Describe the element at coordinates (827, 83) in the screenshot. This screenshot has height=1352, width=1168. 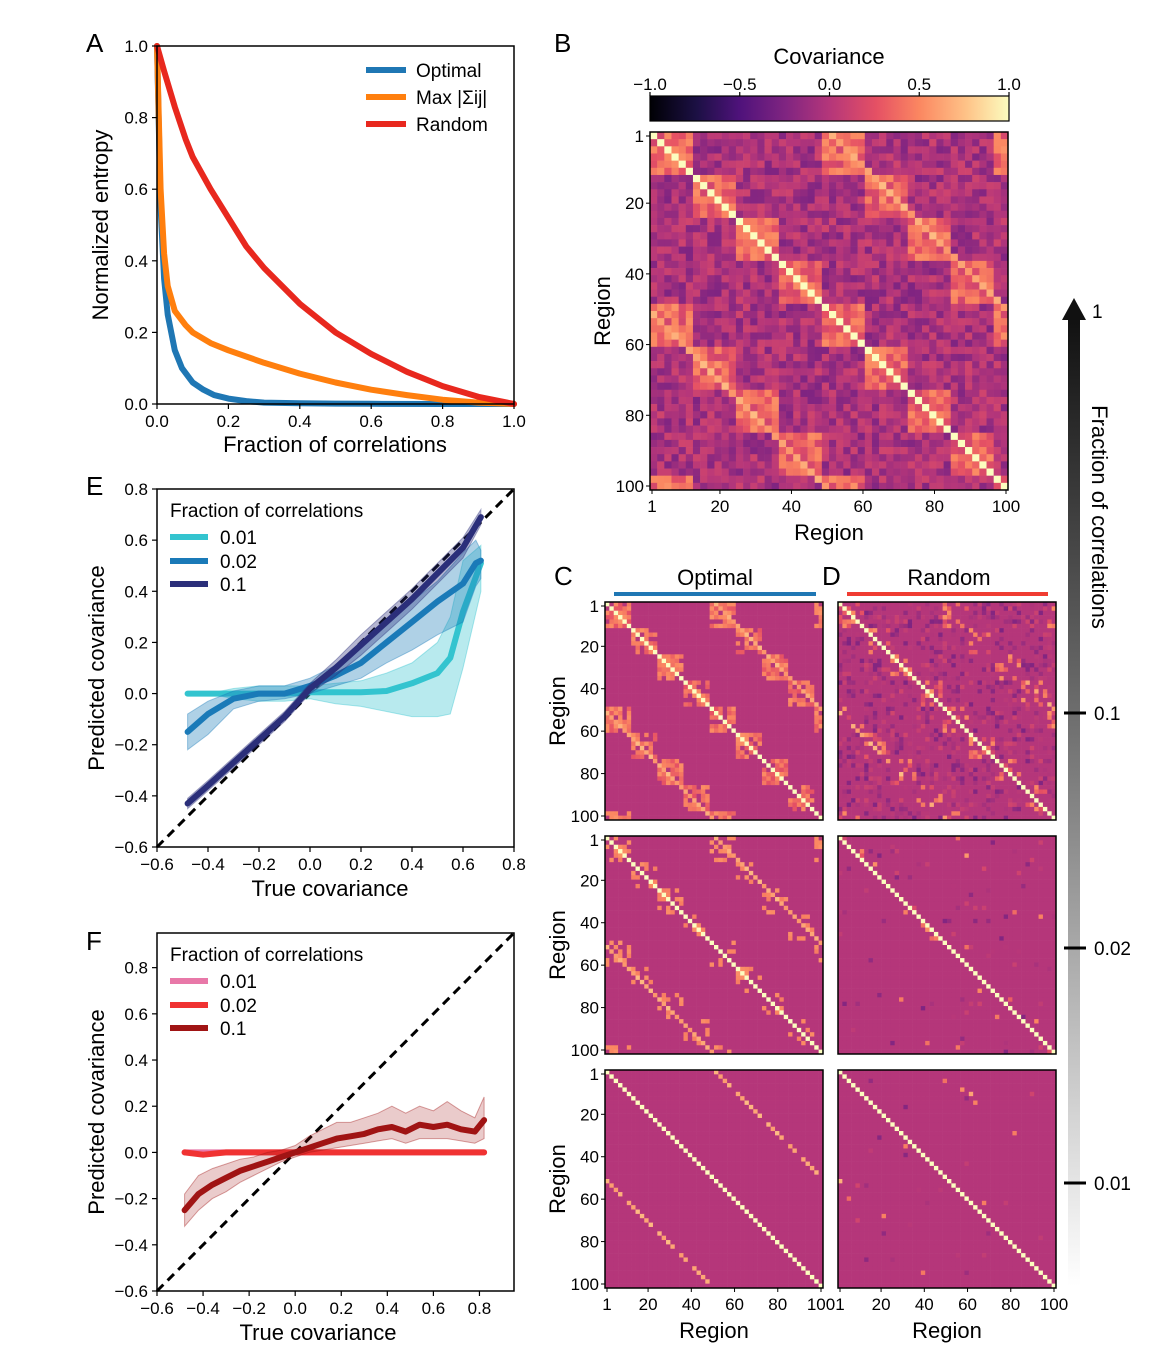
I see `covariance-colorbar: Covariance −1.0 −0.5 0.0 0.5 1.0` at that location.